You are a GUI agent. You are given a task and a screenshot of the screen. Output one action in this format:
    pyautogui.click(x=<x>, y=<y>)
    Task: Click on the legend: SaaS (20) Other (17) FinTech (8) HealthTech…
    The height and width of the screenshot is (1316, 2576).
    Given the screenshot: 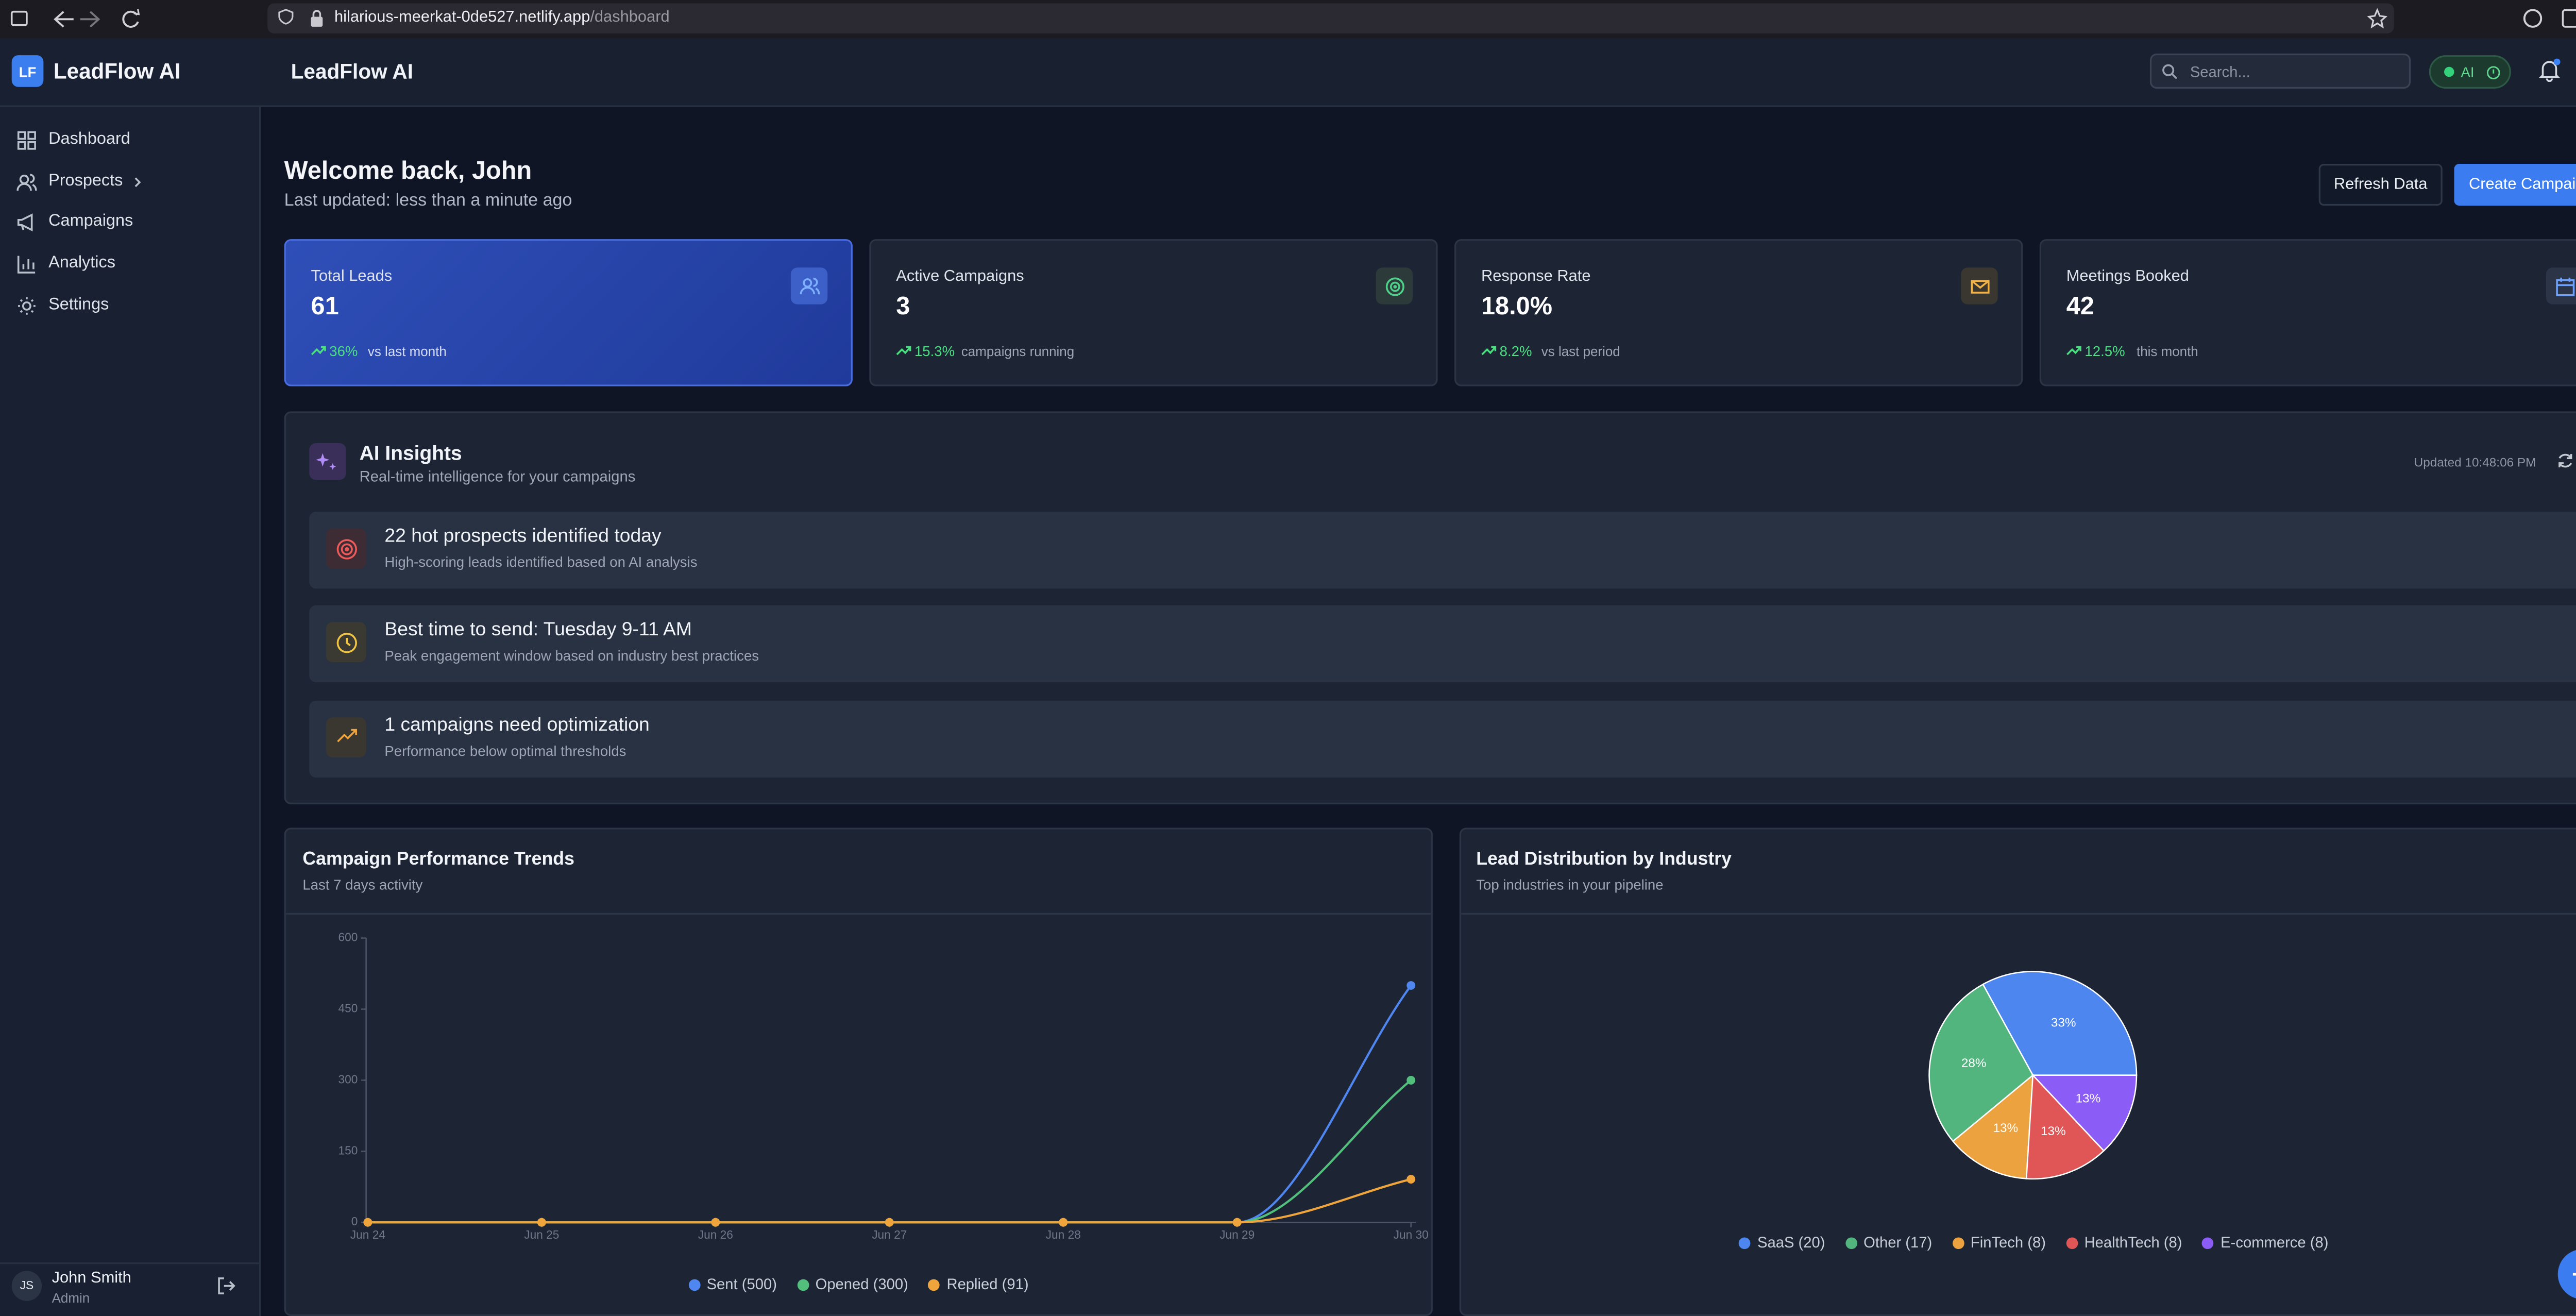 What is the action you would take?
    pyautogui.click(x=2018, y=1242)
    